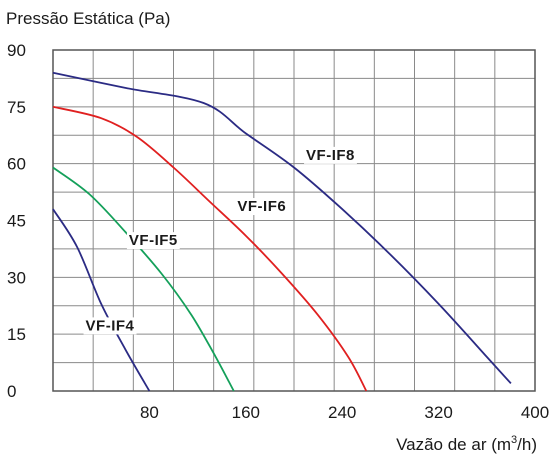  I want to click on series-label-vf-if8: VF-IF8, so click(330, 155).